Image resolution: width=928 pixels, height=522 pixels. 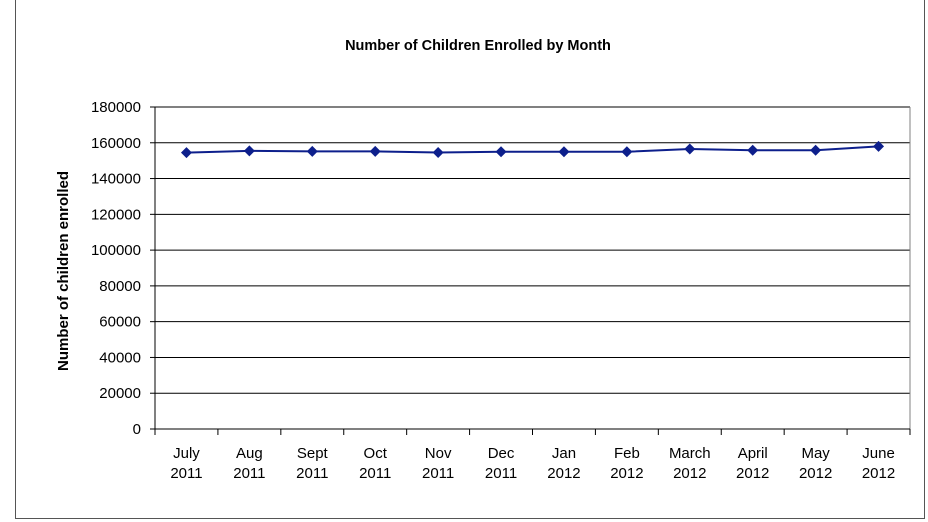 I want to click on y-tick-label: 120000, so click(x=116, y=214).